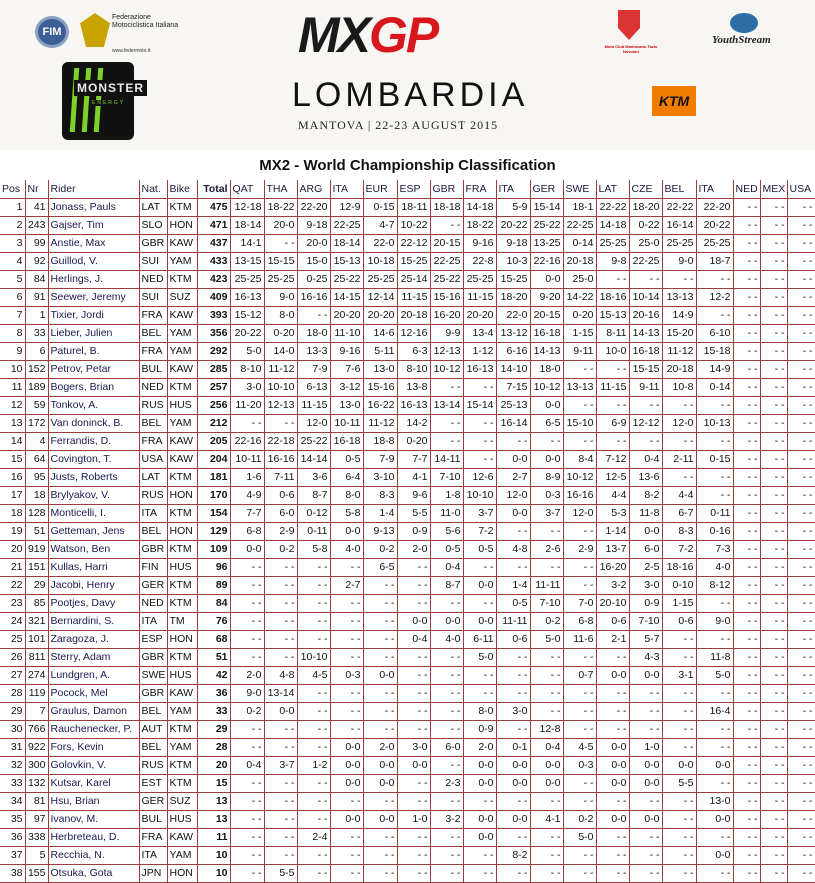 The width and height of the screenshot is (815, 883). Describe the element at coordinates (480, 225) in the screenshot. I see `race-result-cell: 18-22` at that location.